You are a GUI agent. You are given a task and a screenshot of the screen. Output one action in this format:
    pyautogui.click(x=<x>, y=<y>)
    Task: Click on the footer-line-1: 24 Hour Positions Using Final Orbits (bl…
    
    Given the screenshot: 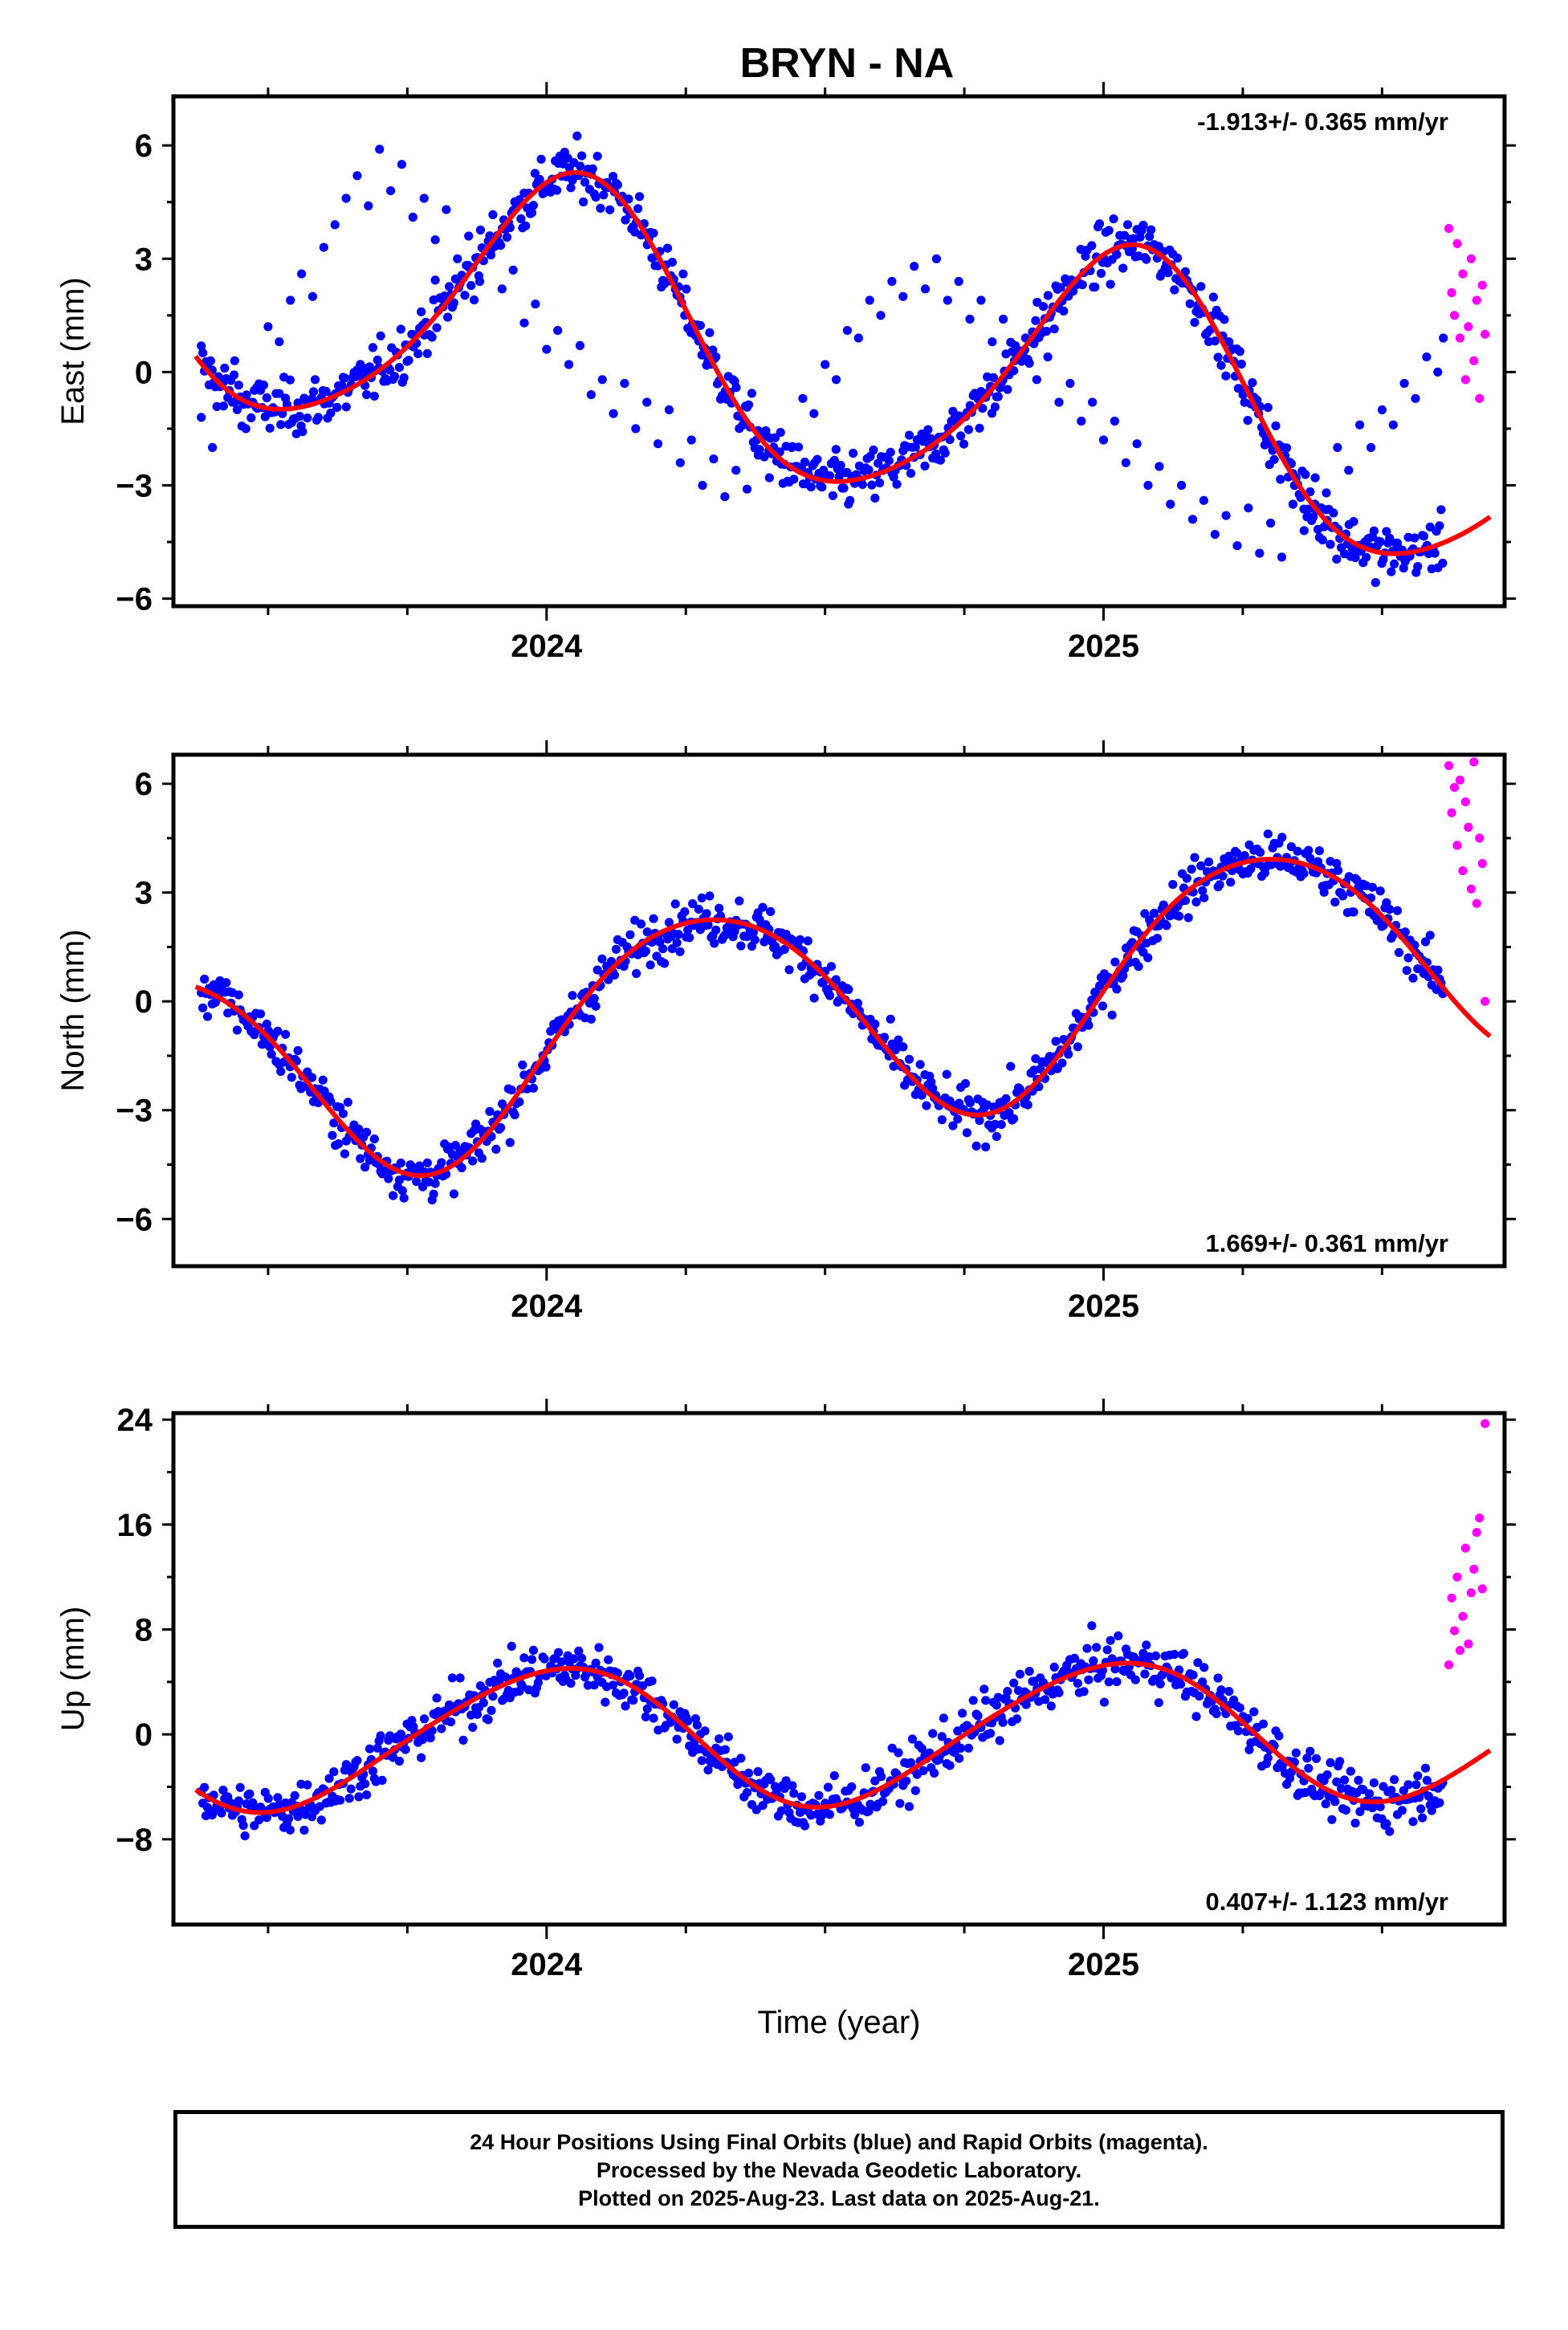 What is the action you would take?
    pyautogui.click(x=839, y=2142)
    